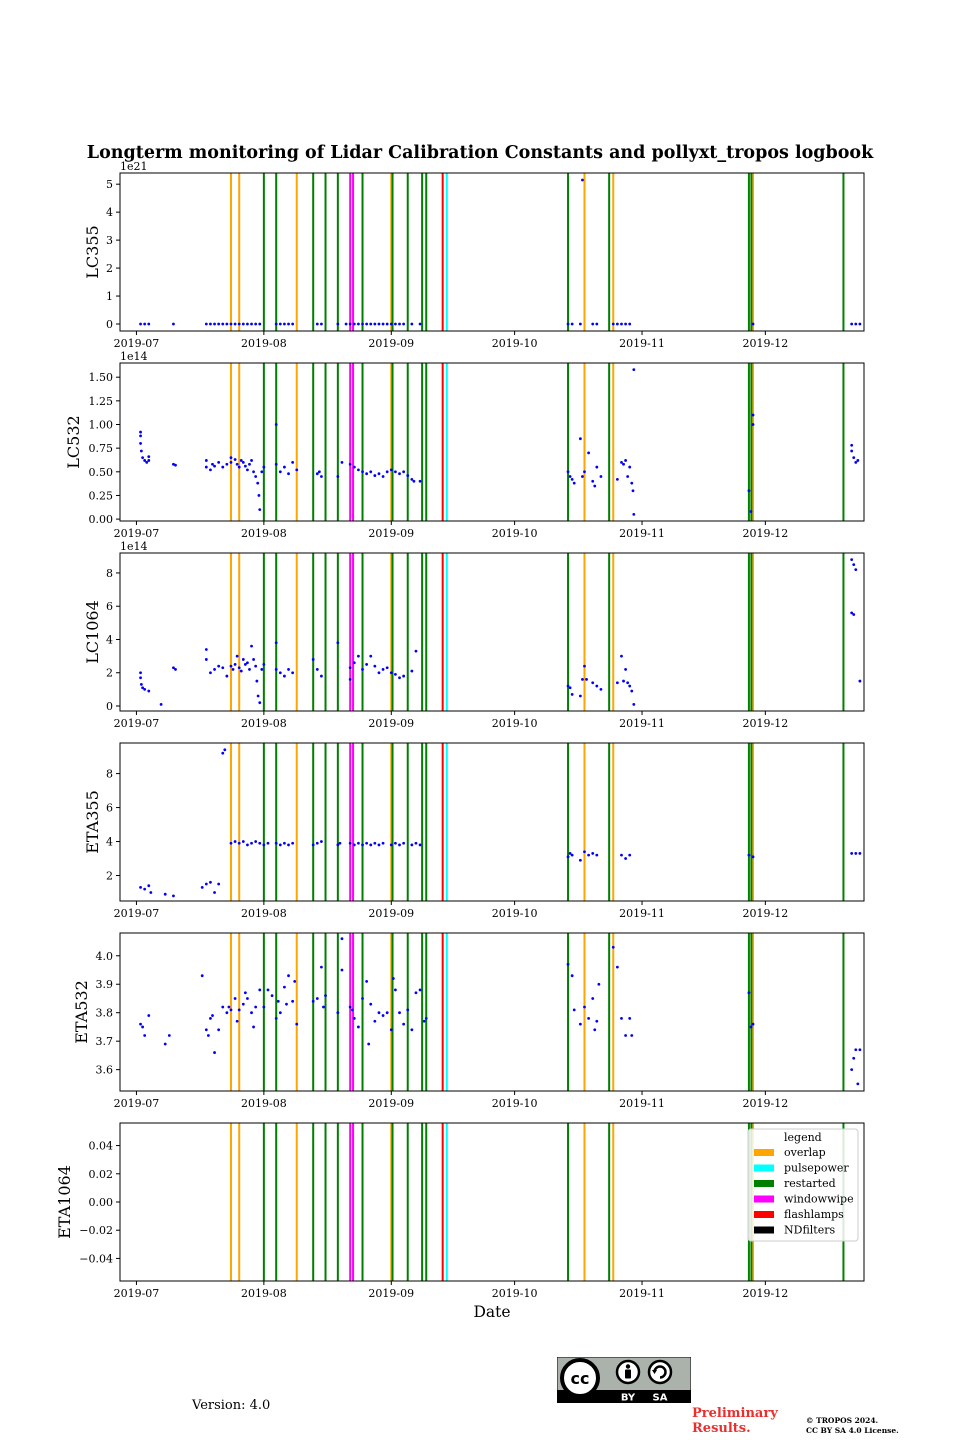 The image size is (960, 1440). What do you see at coordinates (92, 632) in the screenshot?
I see `y-axis-label: LC1064` at bounding box center [92, 632].